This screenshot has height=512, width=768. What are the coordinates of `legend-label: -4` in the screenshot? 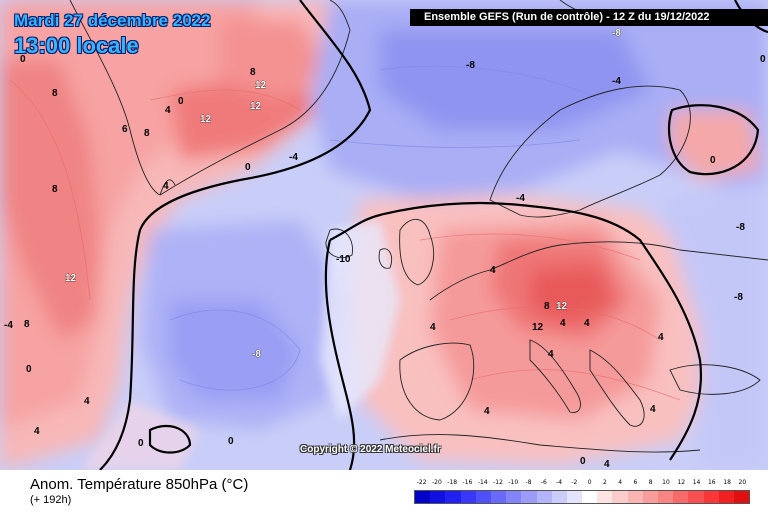 It's located at (559, 482).